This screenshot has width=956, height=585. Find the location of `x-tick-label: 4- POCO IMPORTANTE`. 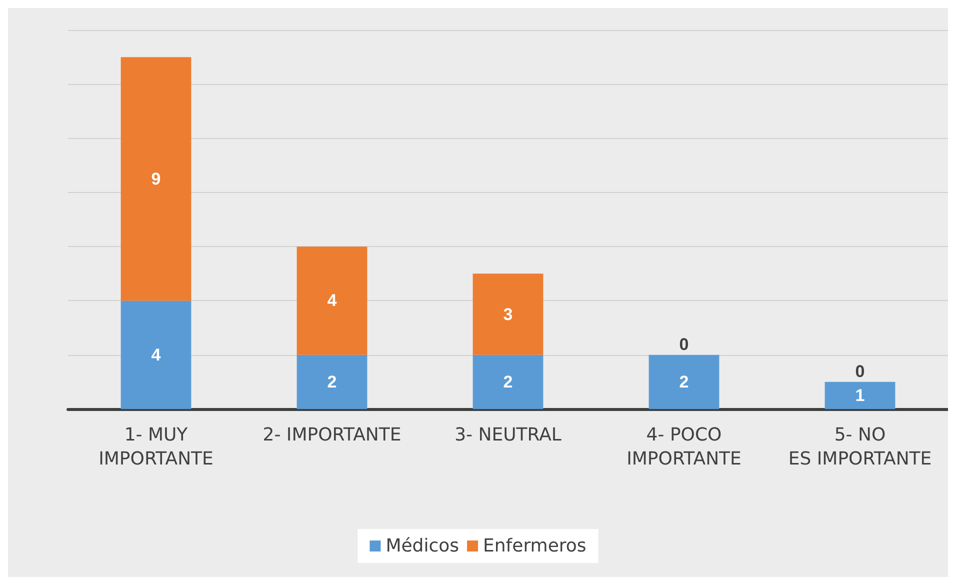

x-tick-label: 4- POCO IMPORTANTE is located at coordinates (684, 447).